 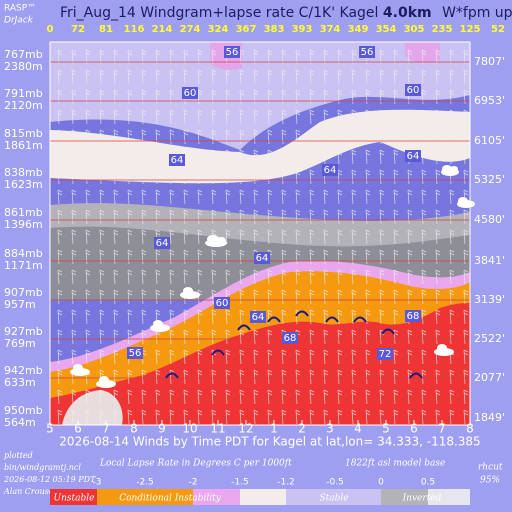 I want to click on colorbar-ticks: -3 -2.5 -2 -1.5 -1.2 -0.5 0 0.5, so click(x=264, y=483).